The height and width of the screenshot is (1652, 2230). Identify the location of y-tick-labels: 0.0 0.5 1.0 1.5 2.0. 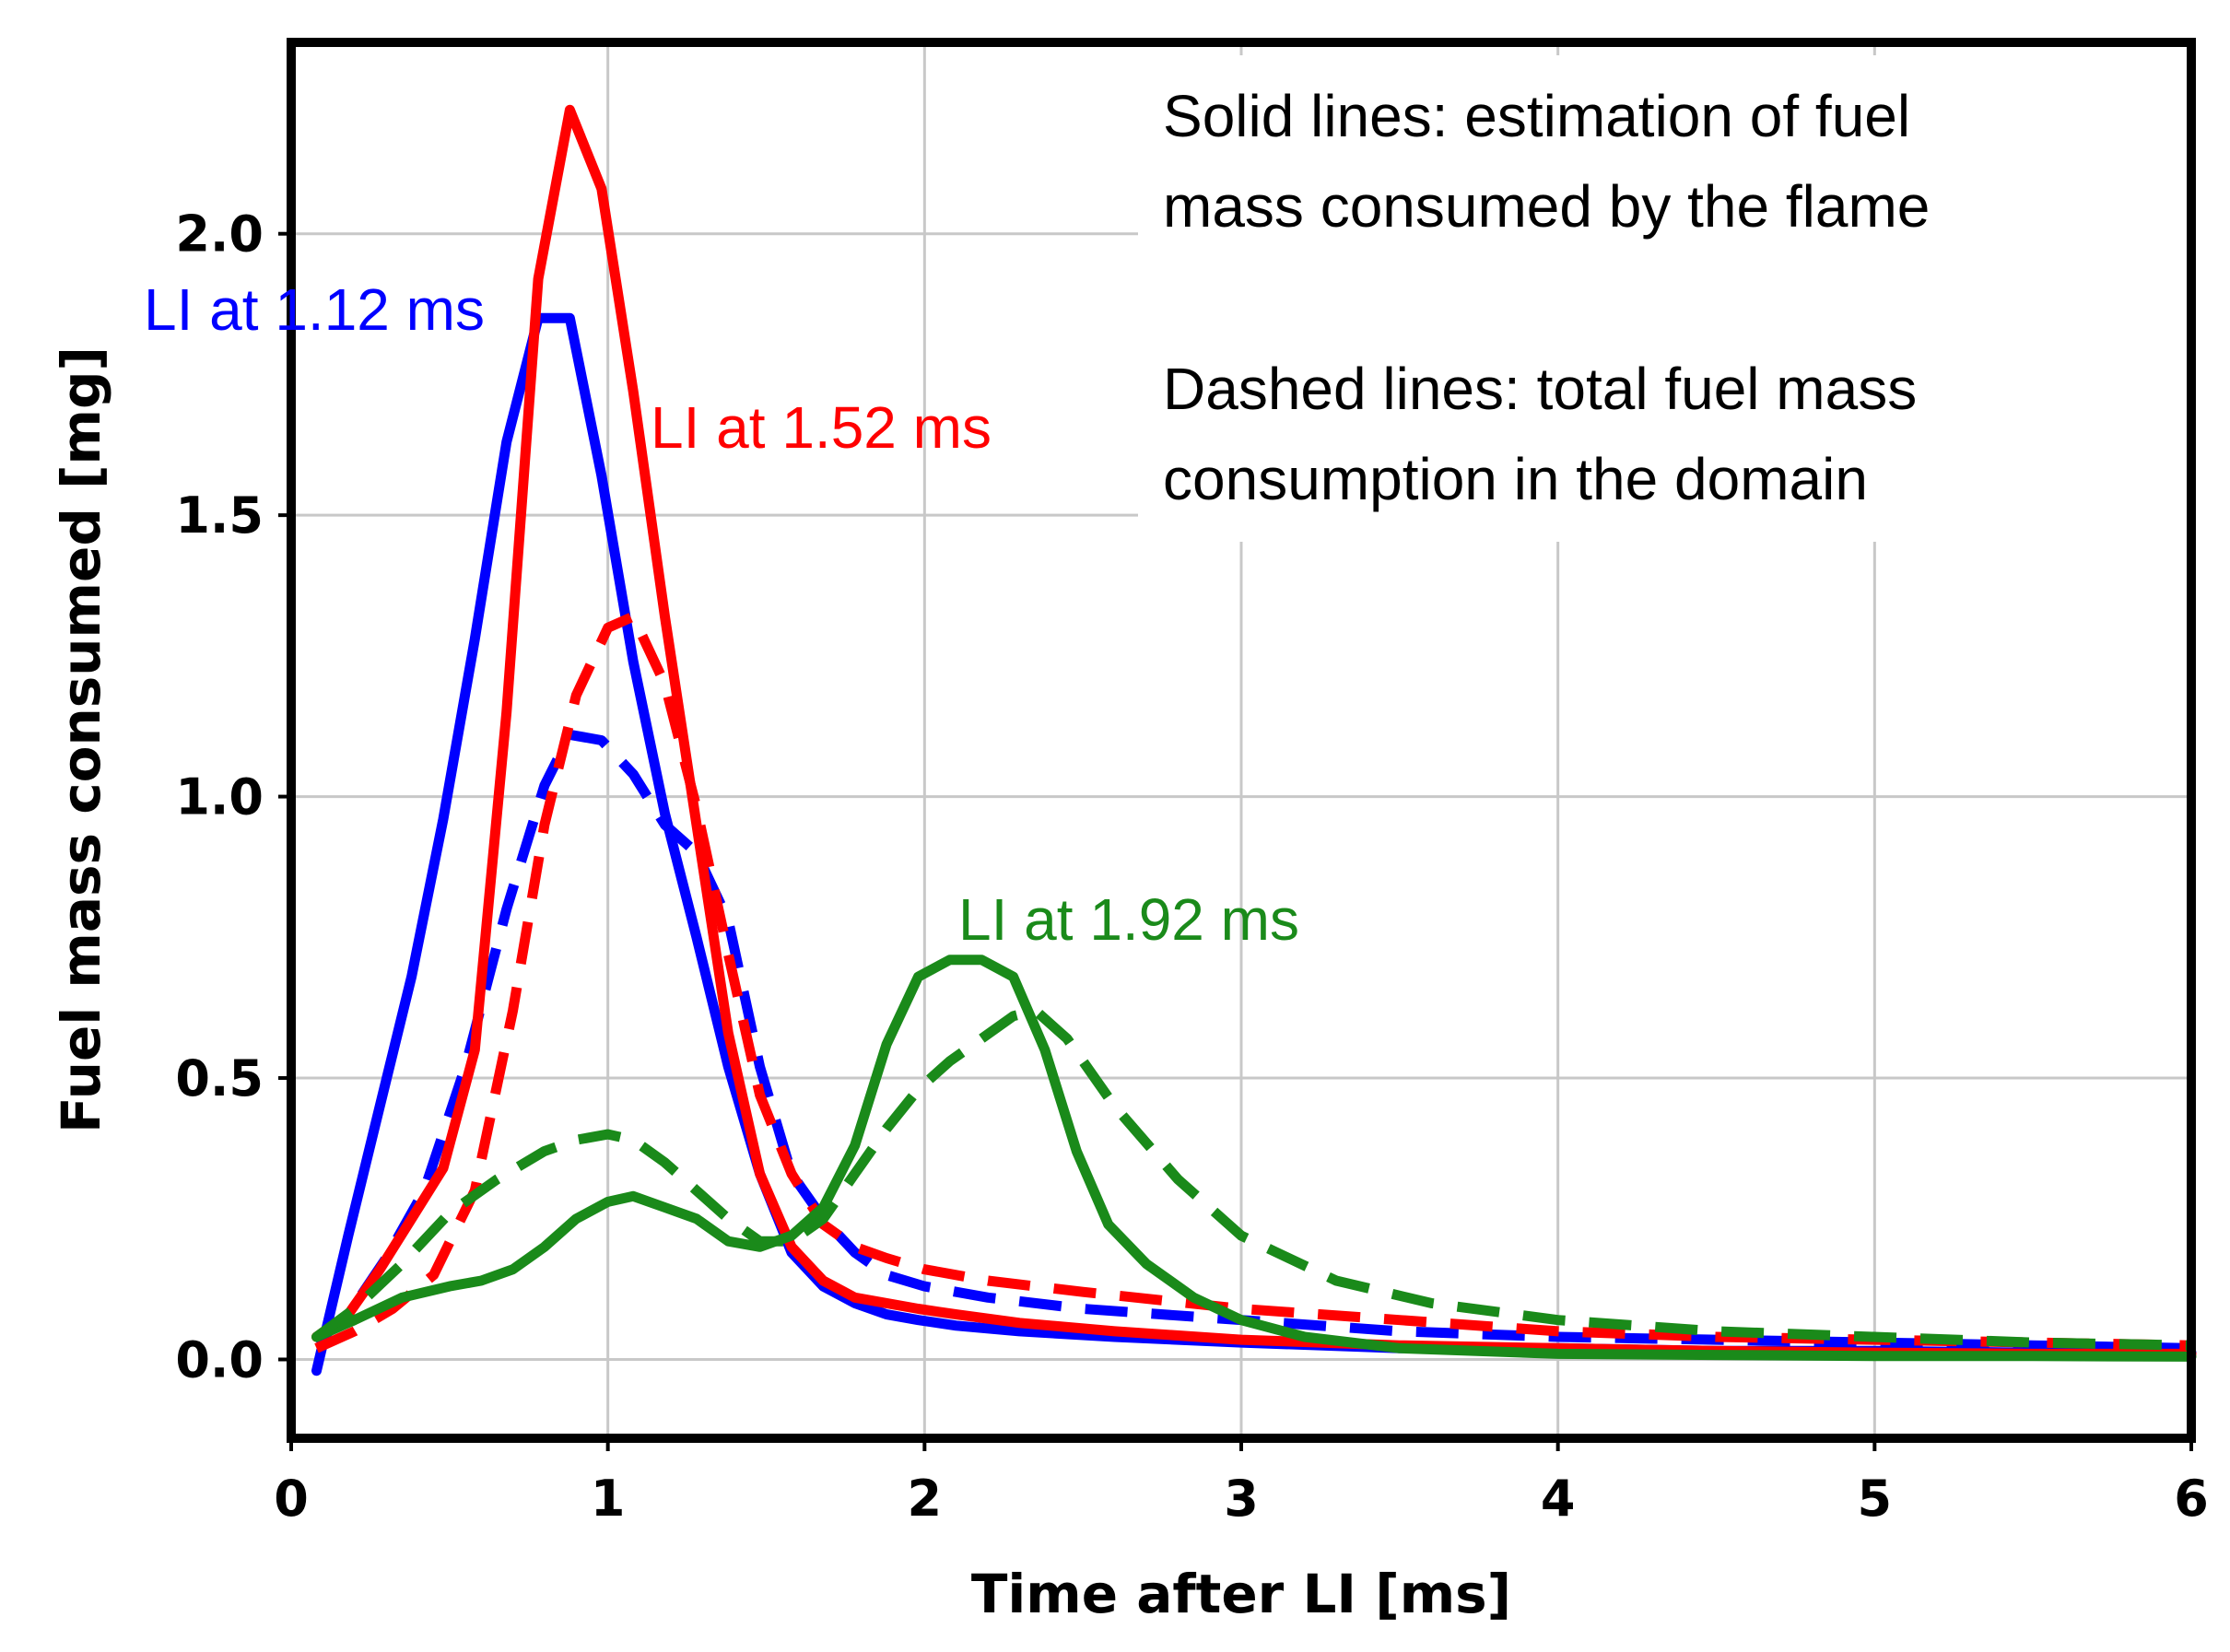
(220, 797).